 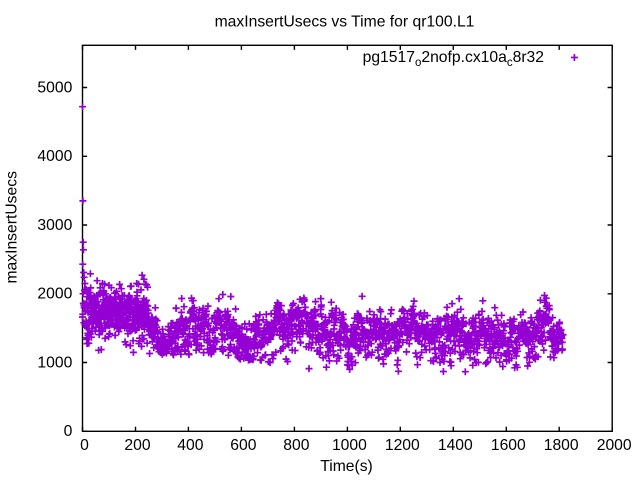 What do you see at coordinates (54, 225) in the screenshot?
I see `svg-text: 3000` at bounding box center [54, 225].